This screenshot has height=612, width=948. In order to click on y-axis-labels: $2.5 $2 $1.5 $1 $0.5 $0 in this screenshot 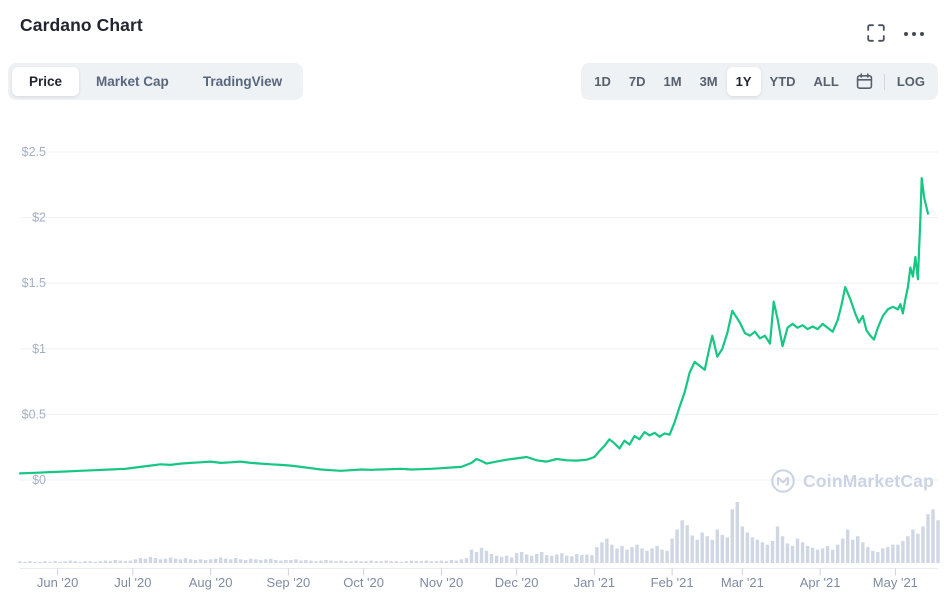, I will do `click(34, 316)`.